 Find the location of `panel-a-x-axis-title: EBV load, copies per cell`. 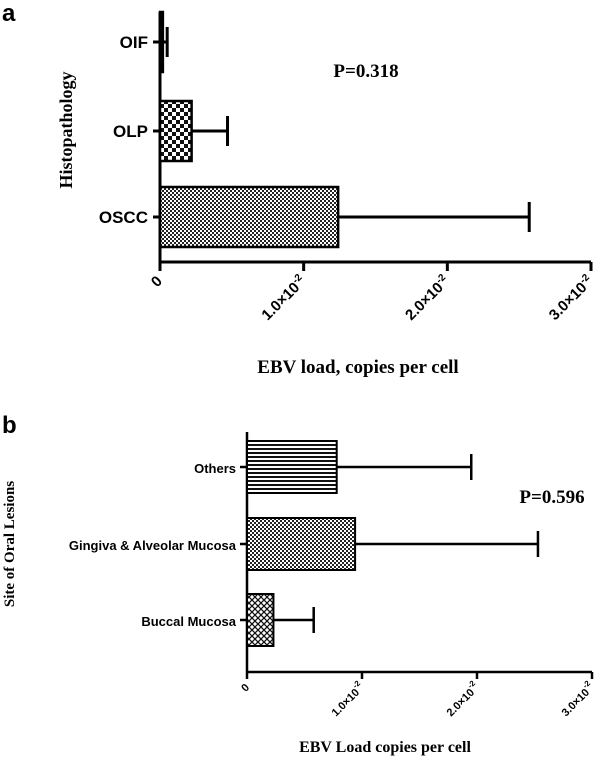

panel-a-x-axis-title: EBV load, copies per cell is located at coordinates (357, 367).